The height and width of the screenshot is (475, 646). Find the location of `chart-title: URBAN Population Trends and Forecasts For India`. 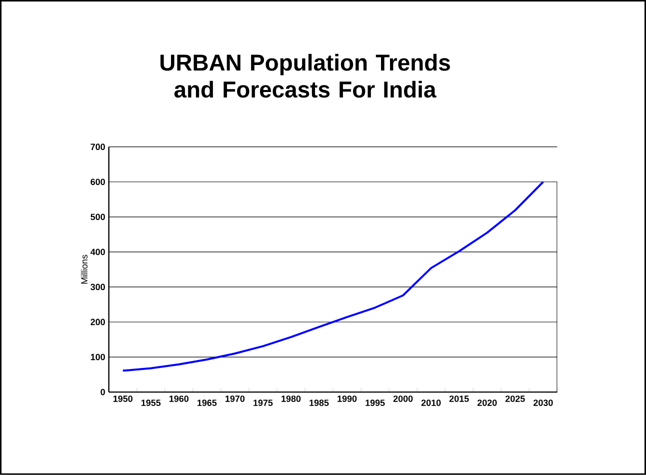

chart-title: URBAN Population Trends and Forecasts For India is located at coordinates (305, 76).